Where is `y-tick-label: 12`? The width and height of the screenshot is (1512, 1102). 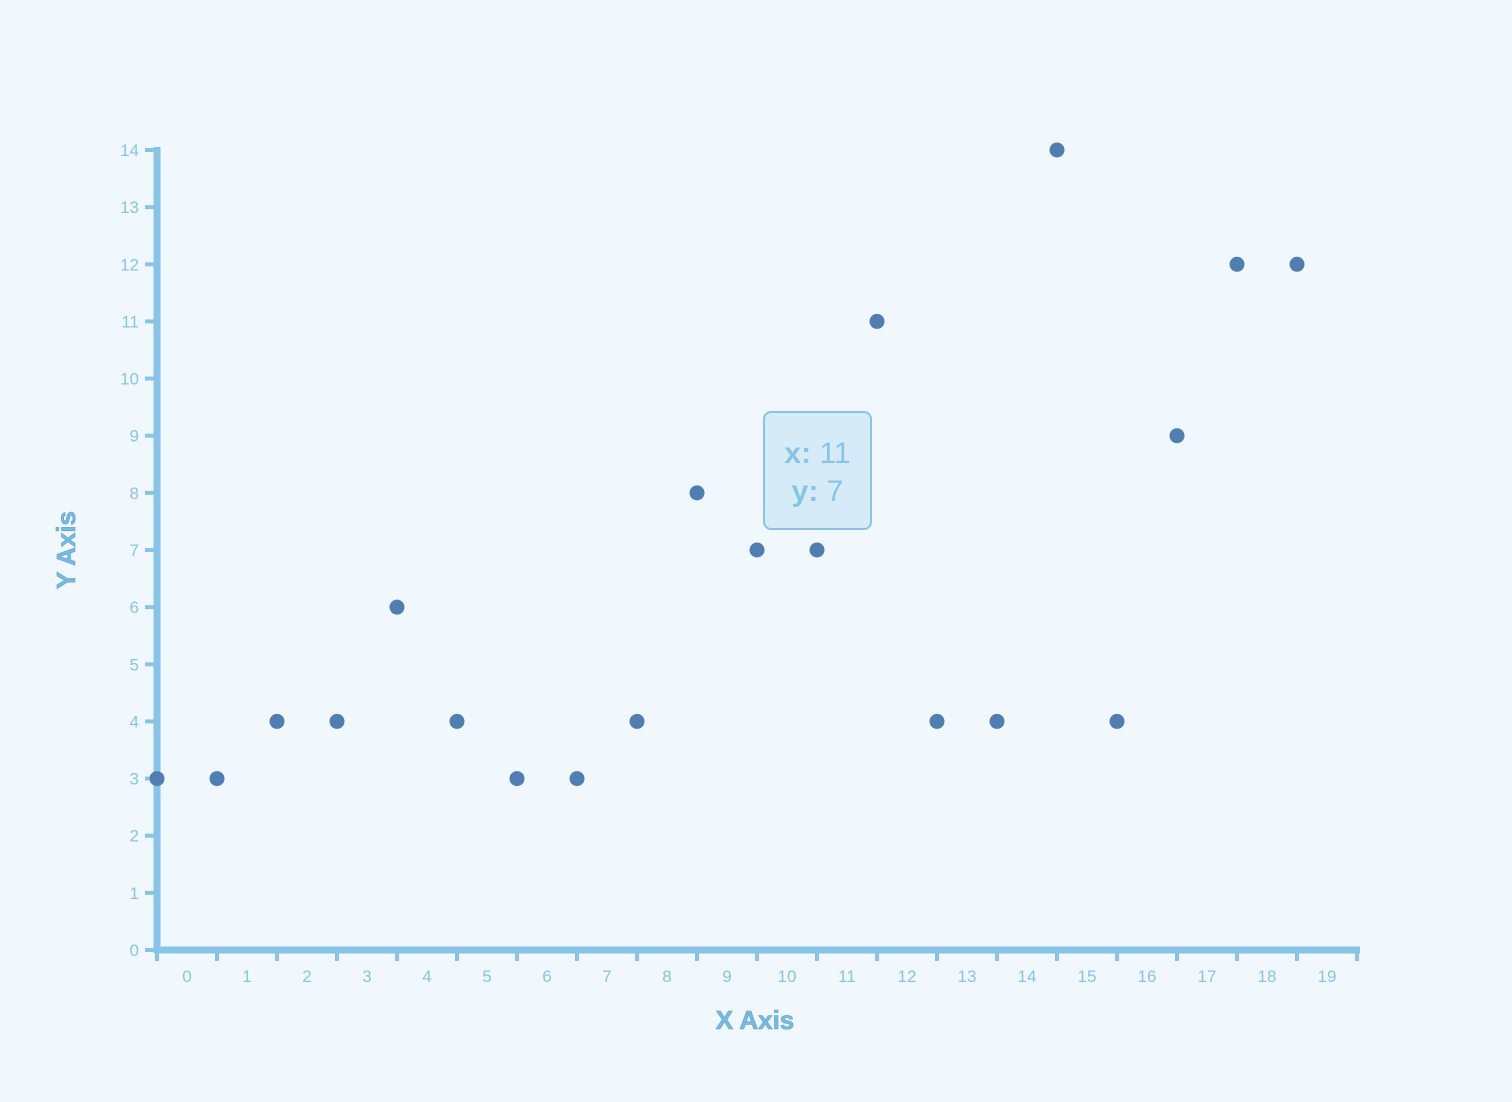
y-tick-label: 12 is located at coordinates (129, 264).